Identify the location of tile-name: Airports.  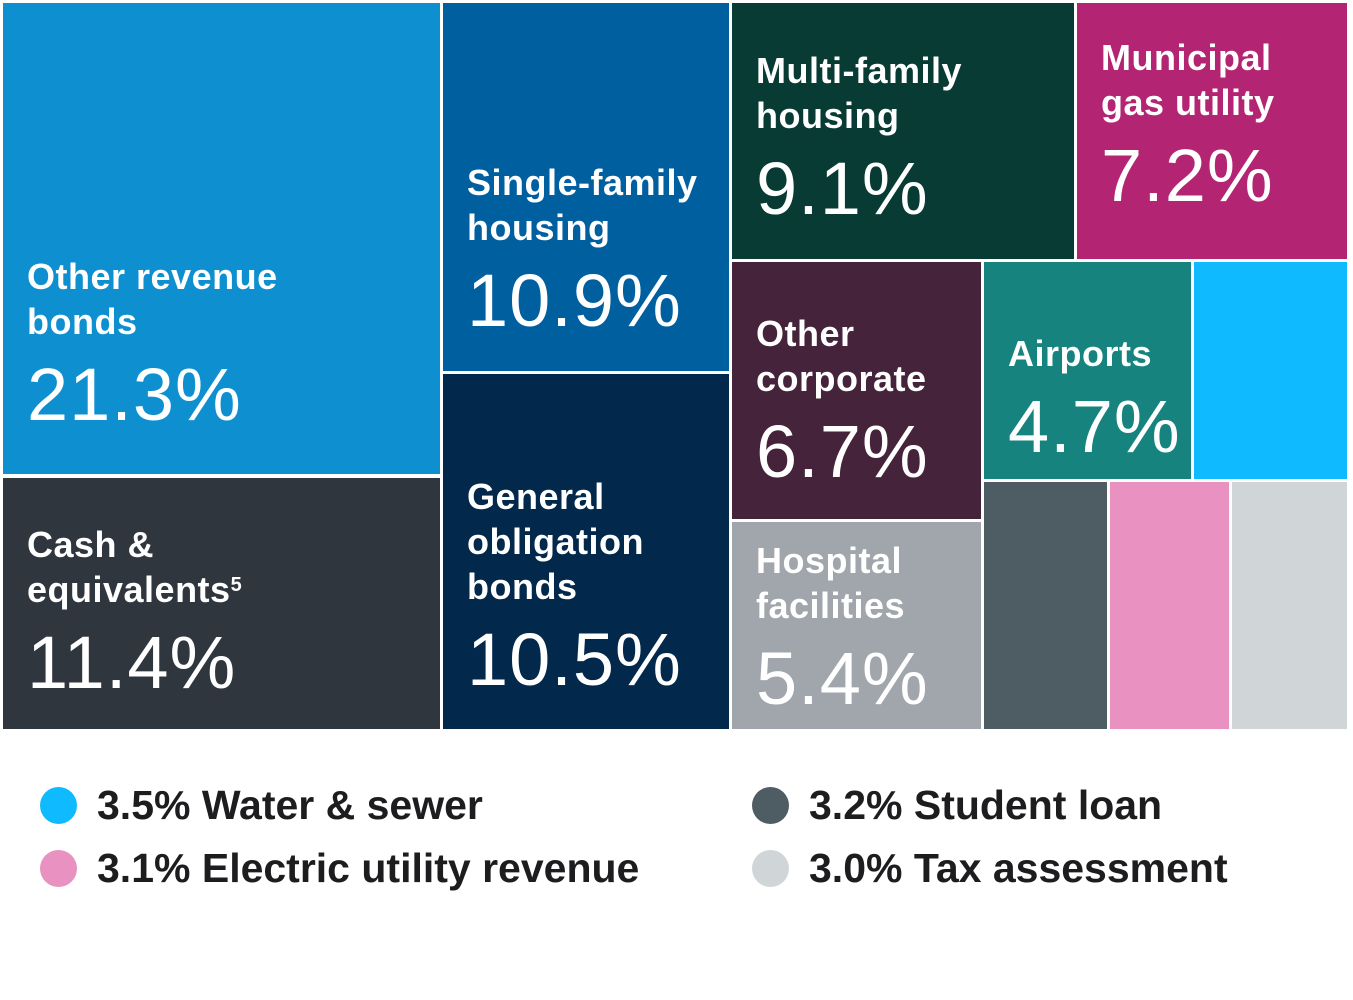
(1080, 353).